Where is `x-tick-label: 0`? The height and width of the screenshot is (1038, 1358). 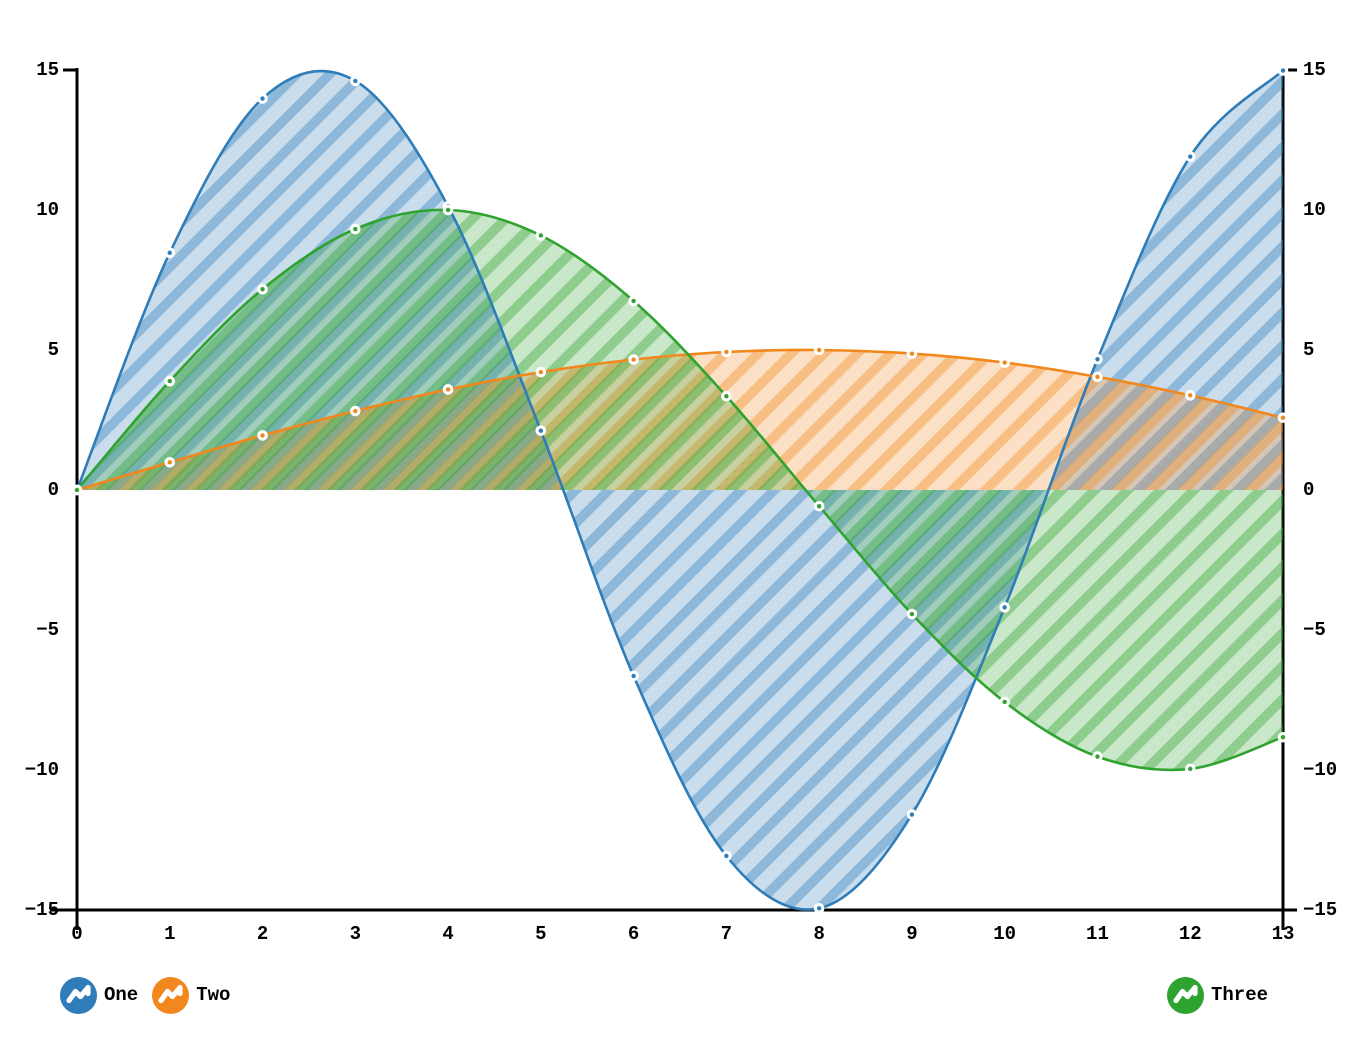 x-tick-label: 0 is located at coordinates (76, 934).